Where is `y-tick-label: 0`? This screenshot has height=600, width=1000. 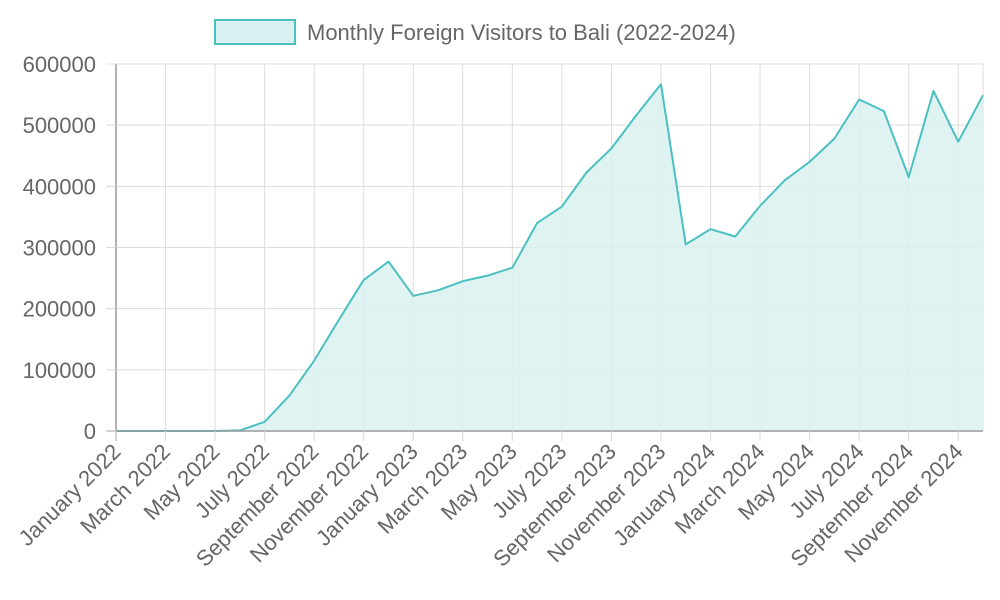 y-tick-label: 0 is located at coordinates (90, 431).